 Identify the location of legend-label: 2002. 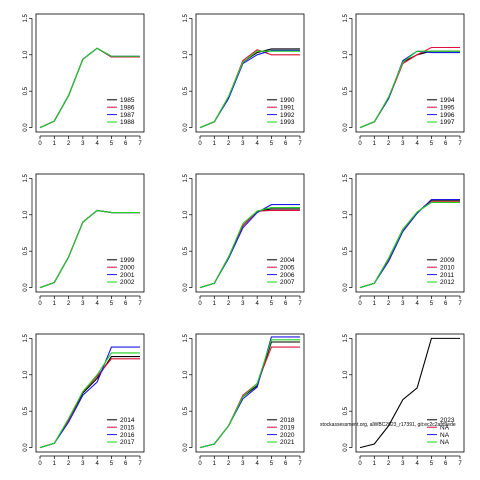
(127, 282).